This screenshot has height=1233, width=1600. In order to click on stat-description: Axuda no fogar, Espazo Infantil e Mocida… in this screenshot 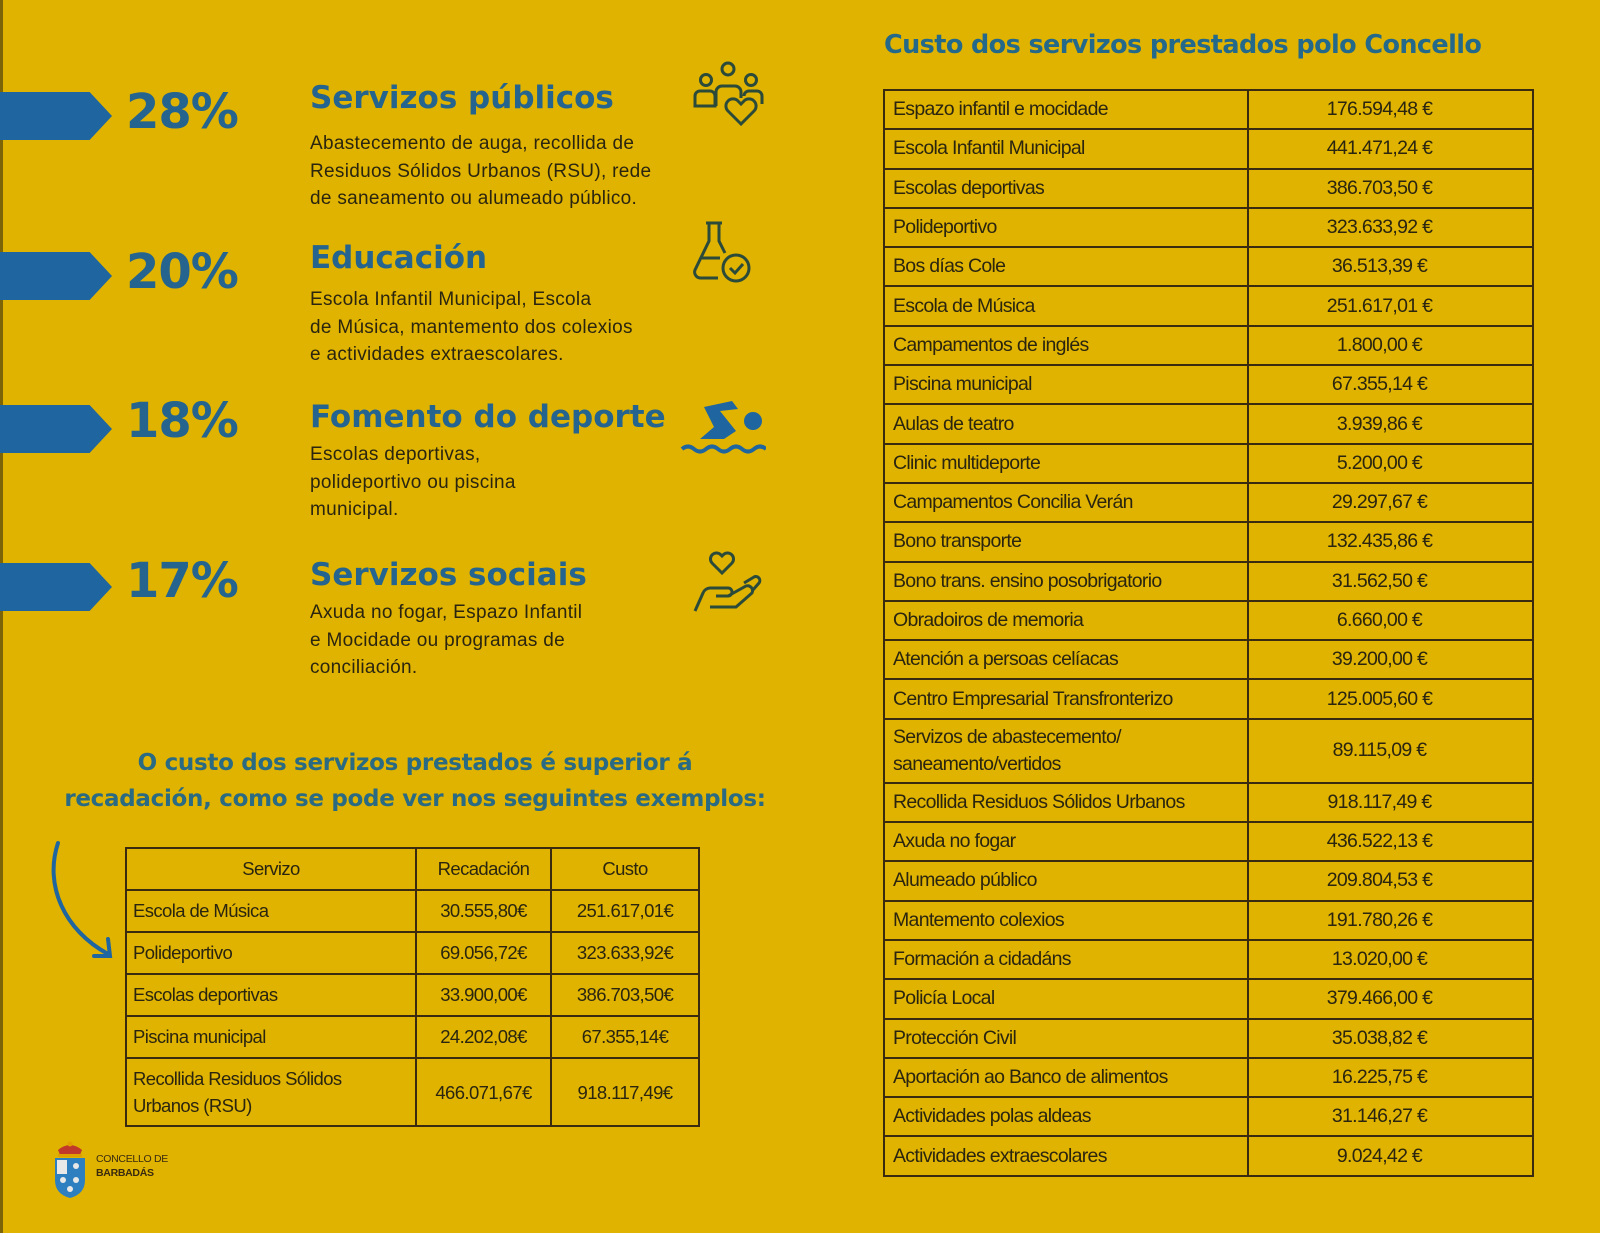, I will do `click(446, 640)`.